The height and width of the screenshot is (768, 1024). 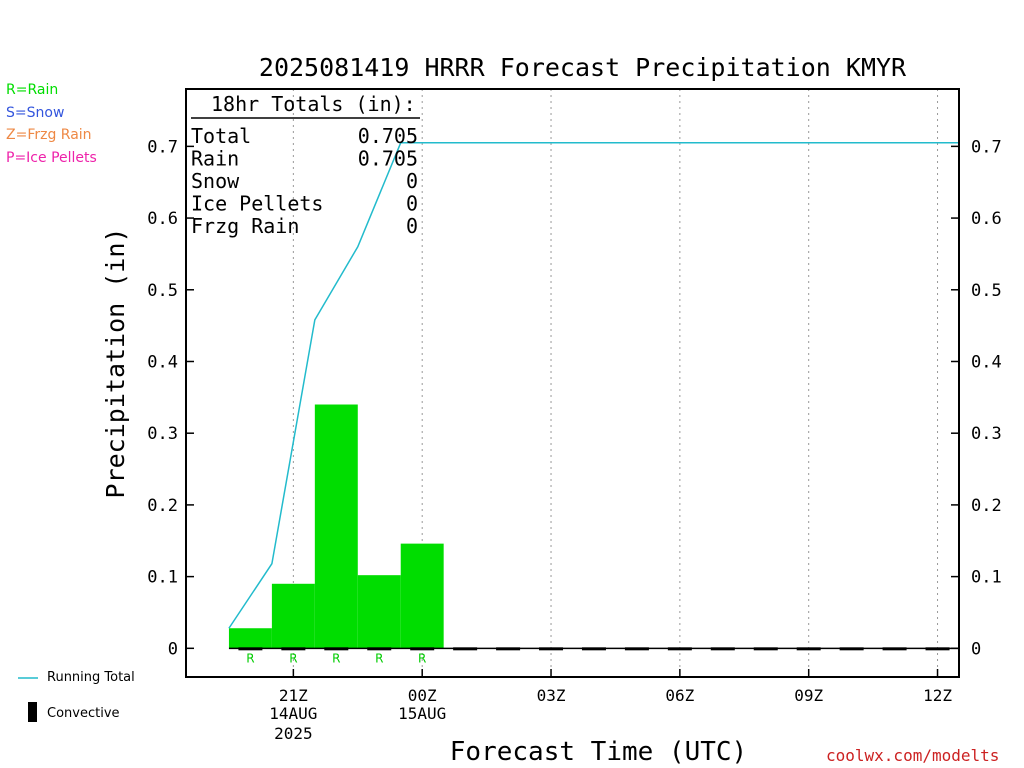 What do you see at coordinates (598, 752) in the screenshot?
I see `x-axis-label: Forecast Time (UTC)` at bounding box center [598, 752].